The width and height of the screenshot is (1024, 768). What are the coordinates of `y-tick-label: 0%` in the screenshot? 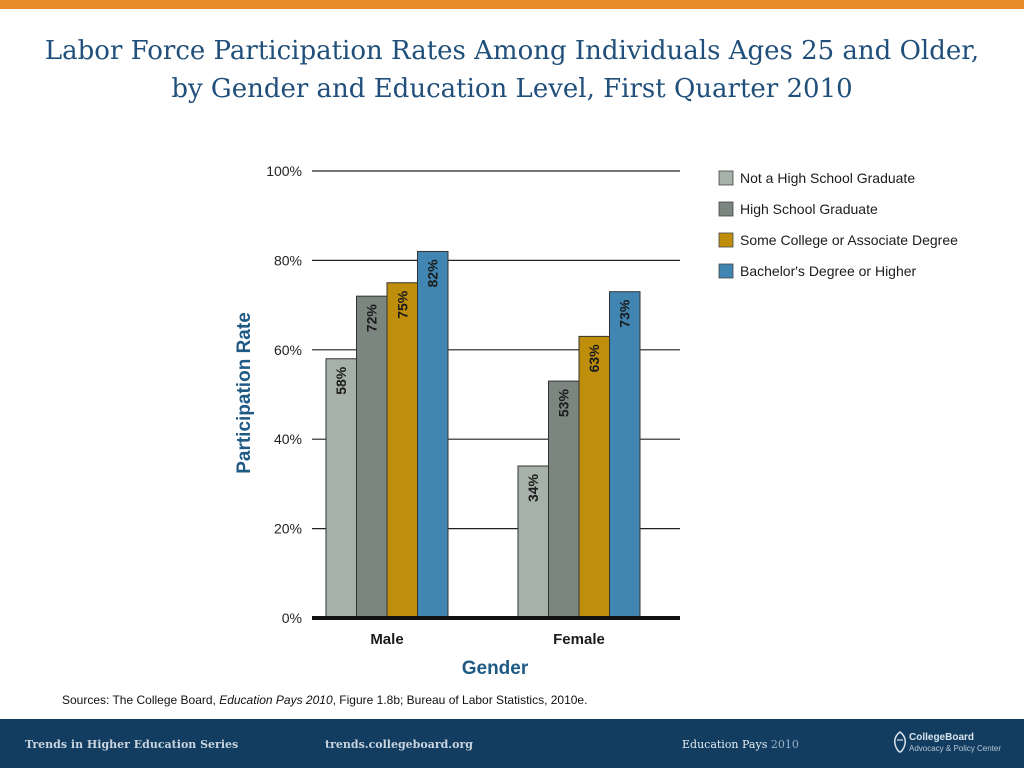 It's located at (292, 618).